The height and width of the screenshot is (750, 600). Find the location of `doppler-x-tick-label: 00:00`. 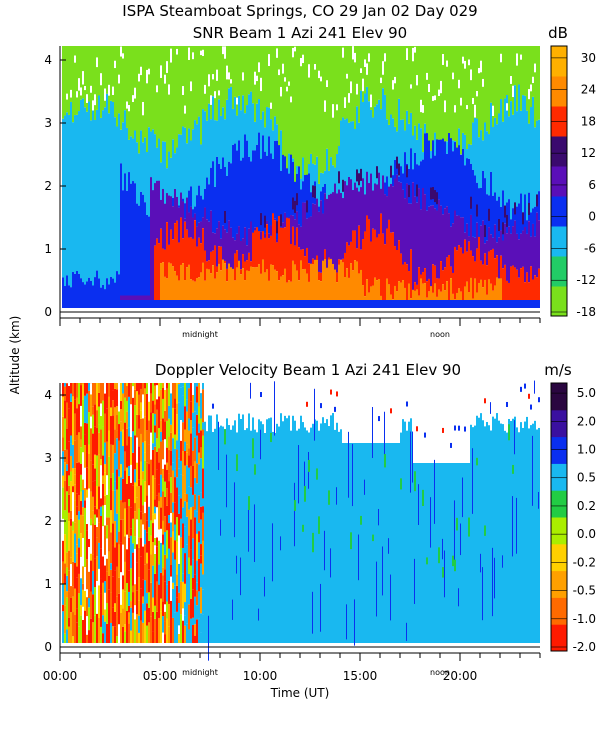

doppler-x-tick-label: 00:00 is located at coordinates (60, 676).